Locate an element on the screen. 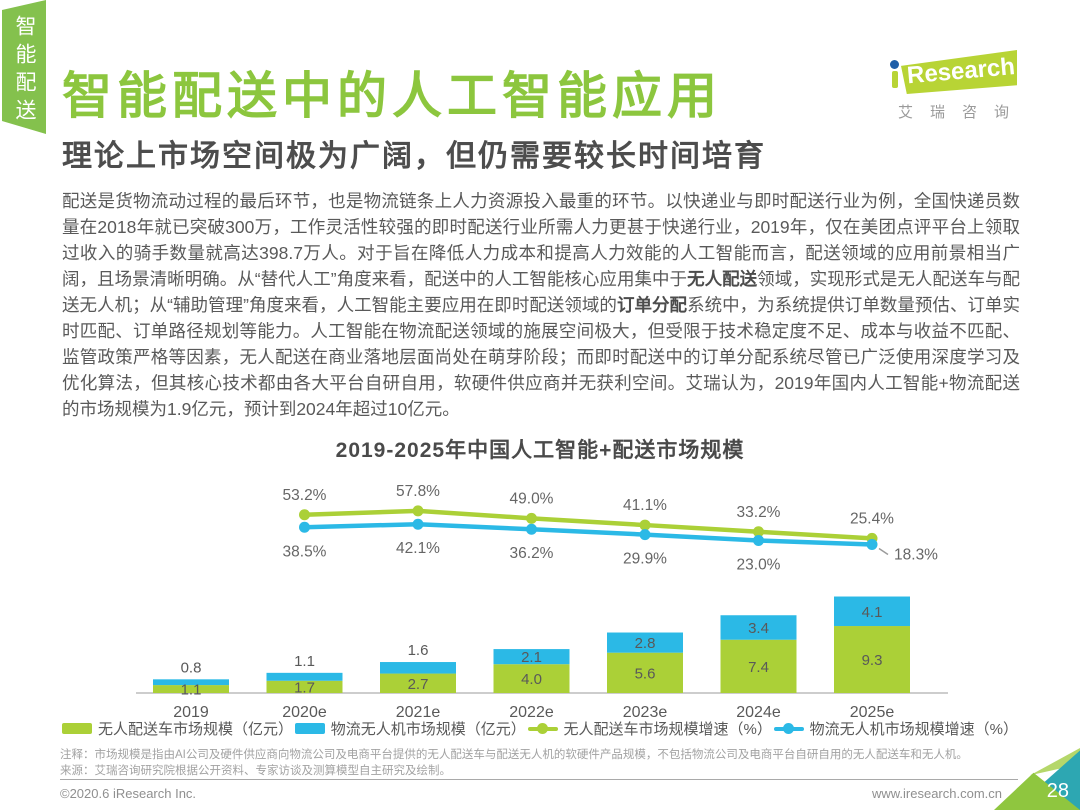 The height and width of the screenshot is (810, 1080). footer-website: www.iresearch.com.cn is located at coordinates (936, 793).